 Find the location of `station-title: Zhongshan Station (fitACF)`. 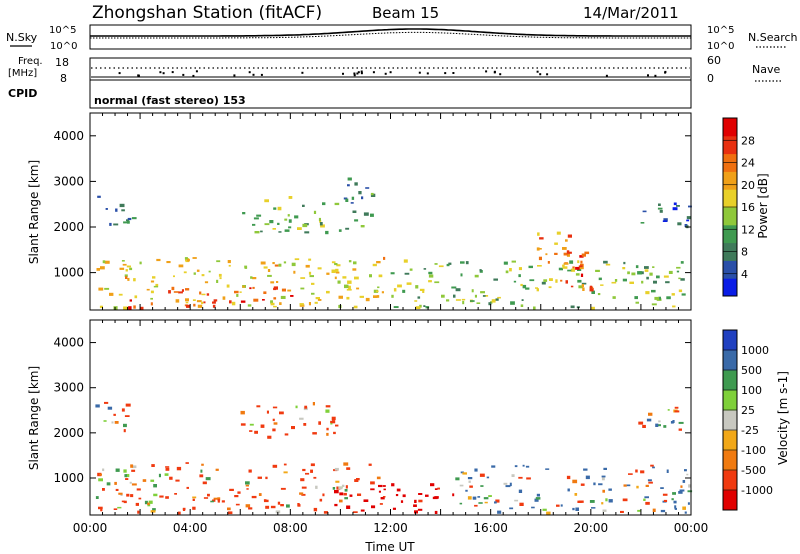

station-title: Zhongshan Station (fitACF) is located at coordinates (207, 13).